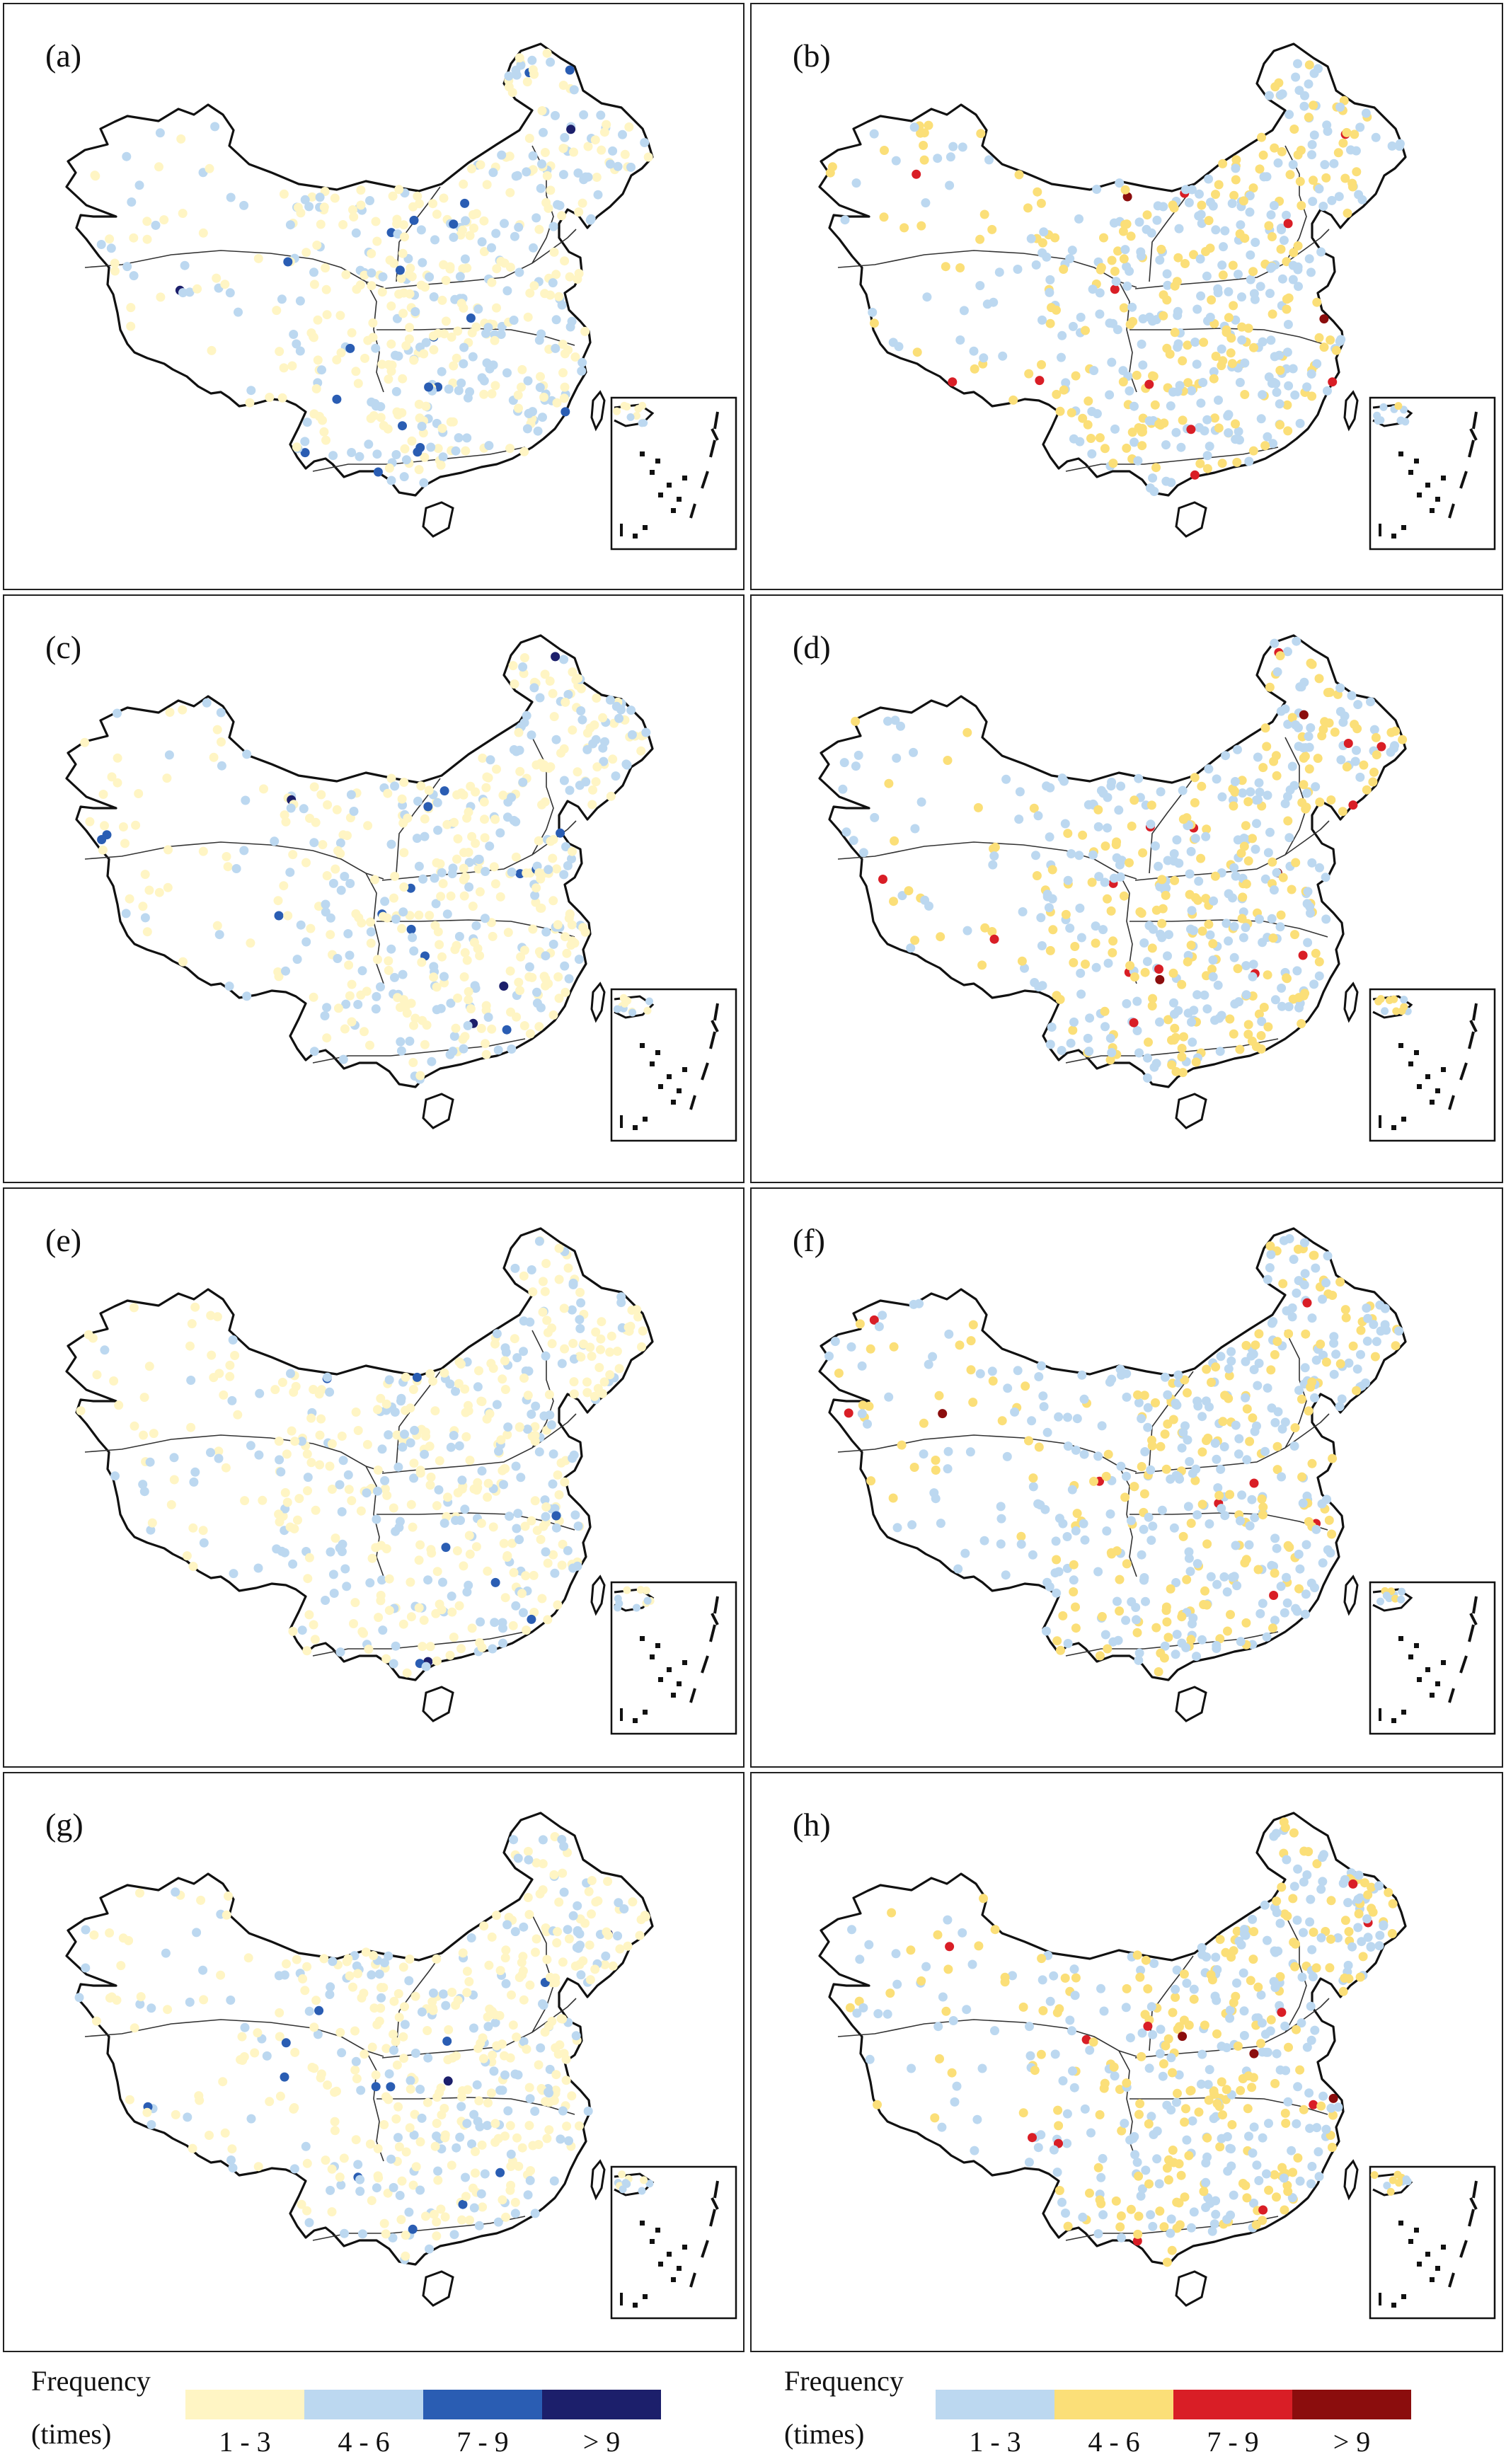 The image size is (1506, 2464). Describe the element at coordinates (483, 2442) in the screenshot. I see `legend-class-label: 7 - 9` at that location.